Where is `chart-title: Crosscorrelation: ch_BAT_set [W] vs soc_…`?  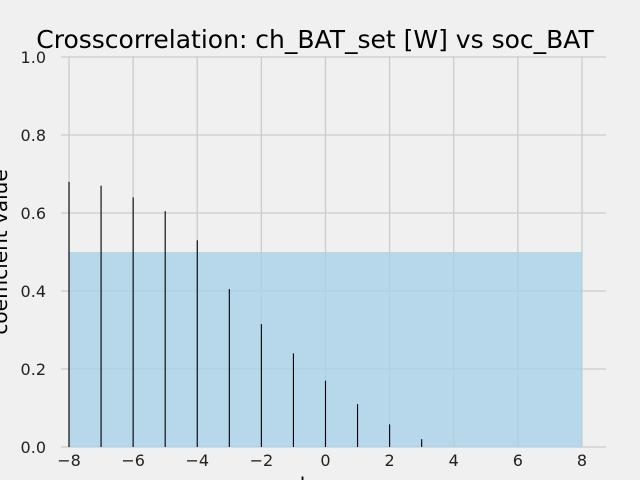
chart-title: Crosscorrelation: ch_BAT_set [W] vs soc_… is located at coordinates (315, 39).